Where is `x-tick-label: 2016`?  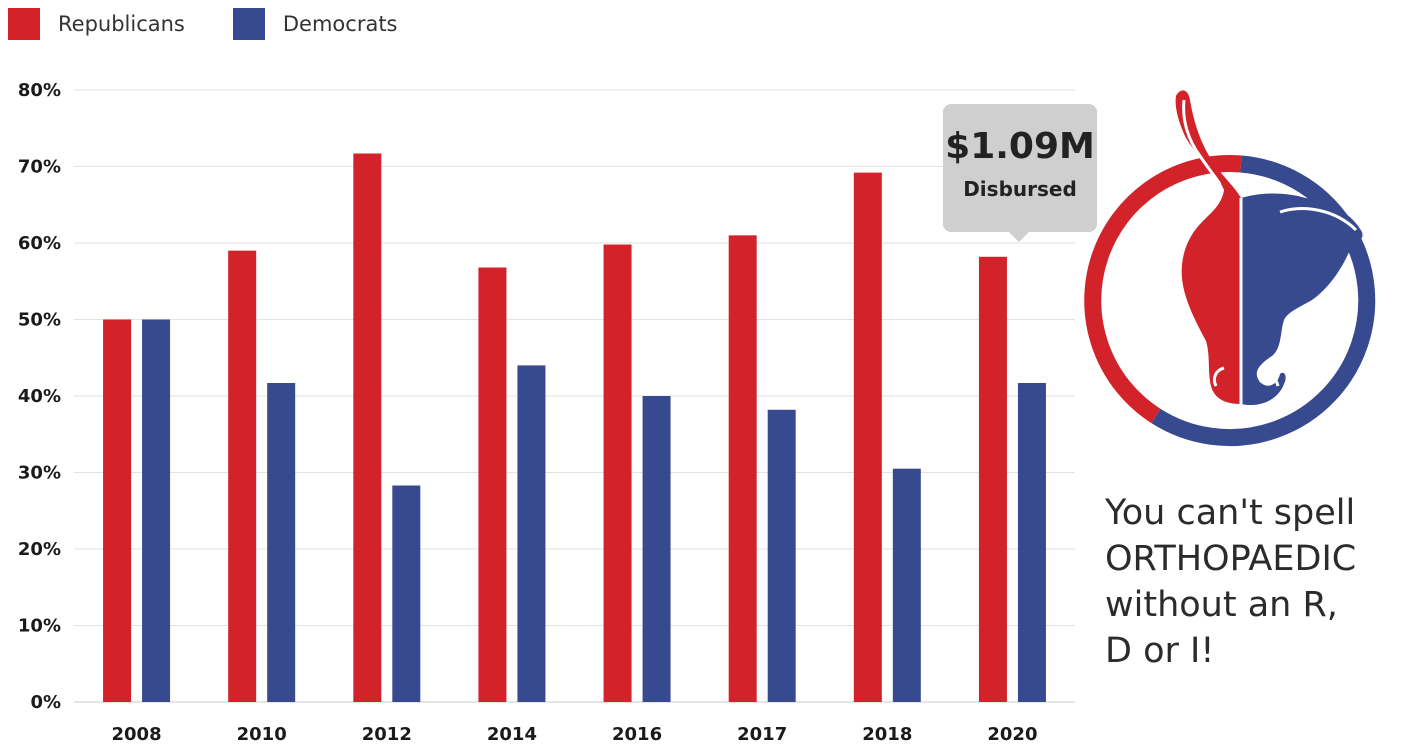
x-tick-label: 2016 is located at coordinates (637, 734).